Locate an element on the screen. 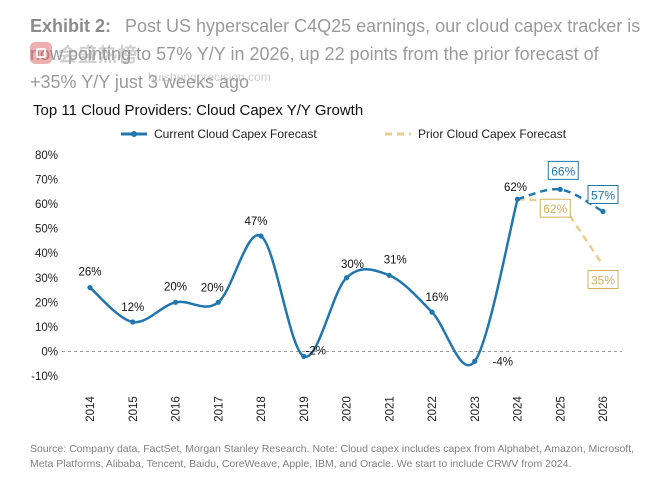 The height and width of the screenshot is (485, 660). current-data-label: 12% is located at coordinates (132, 308).